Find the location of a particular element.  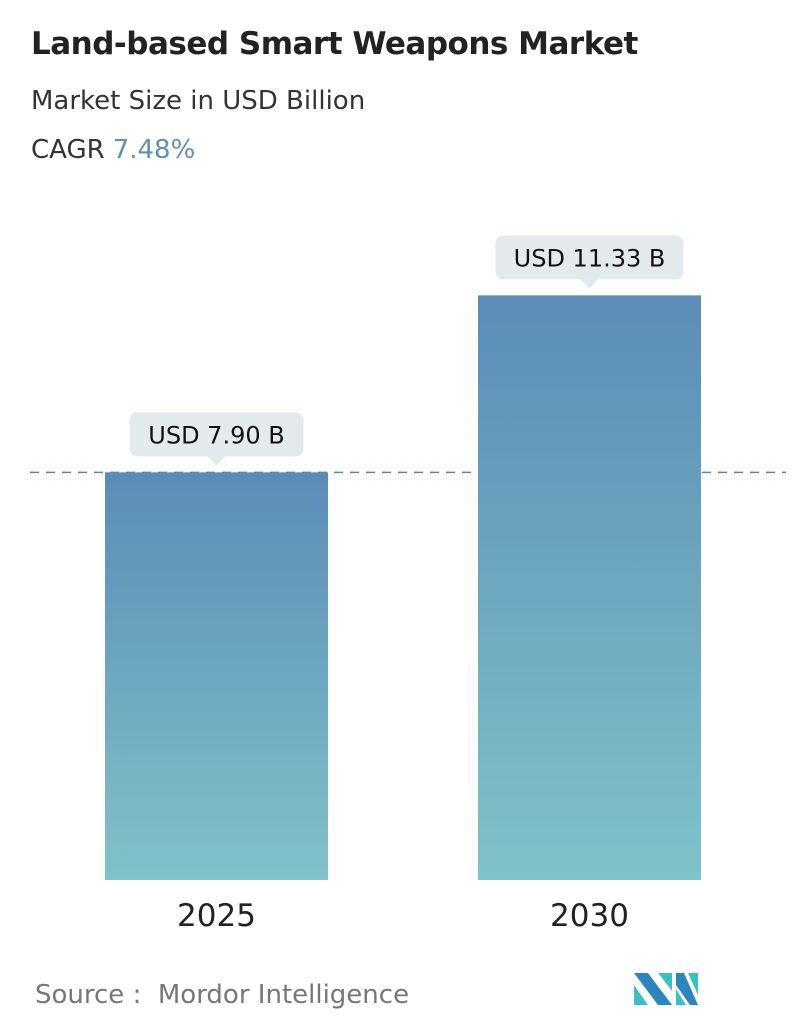

source: Source : Mordor Intelligence is located at coordinates (222, 995).